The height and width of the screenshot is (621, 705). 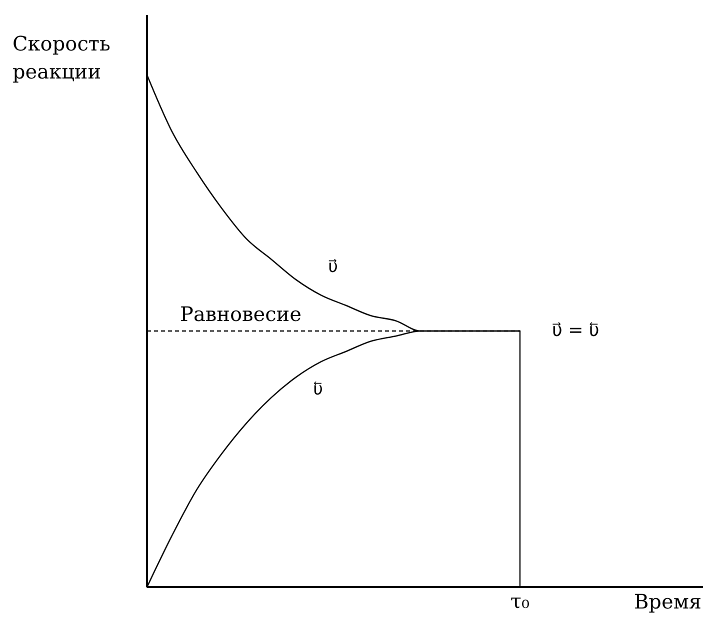 I want to click on text: τ₀, so click(x=520, y=601).